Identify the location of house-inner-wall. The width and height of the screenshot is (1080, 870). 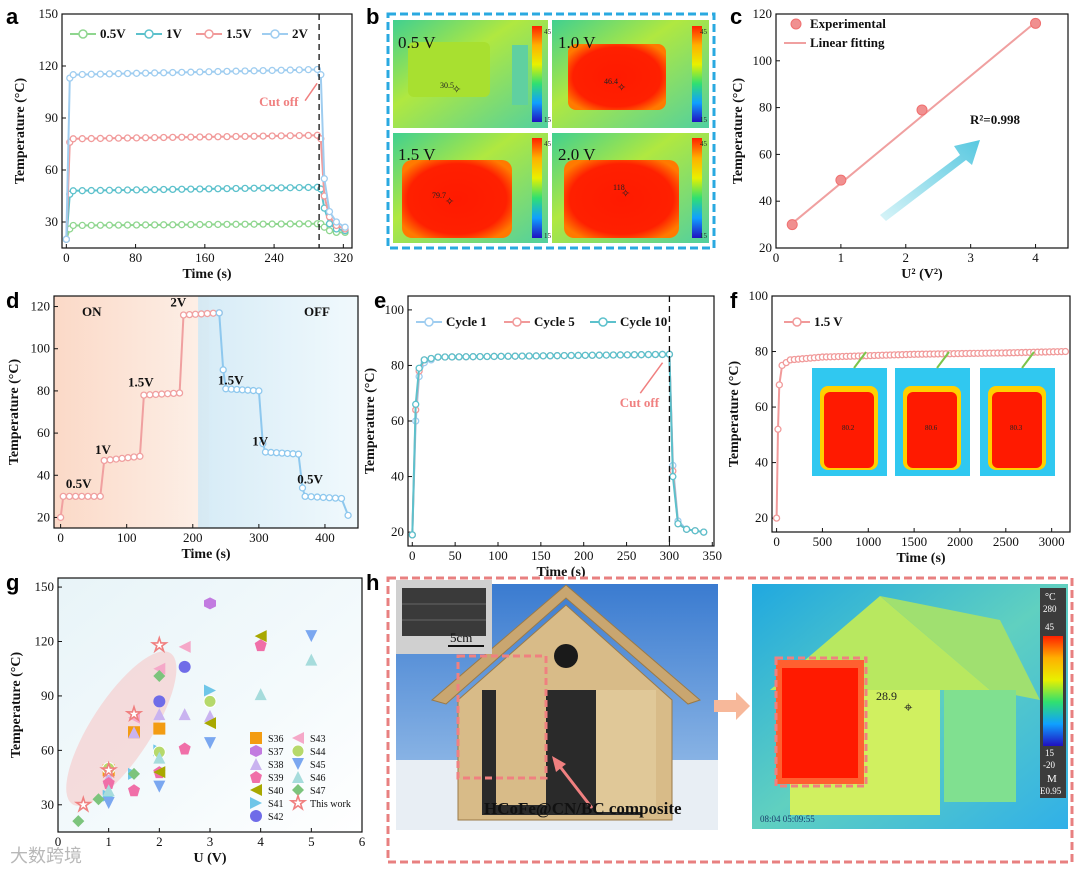
(626, 751).